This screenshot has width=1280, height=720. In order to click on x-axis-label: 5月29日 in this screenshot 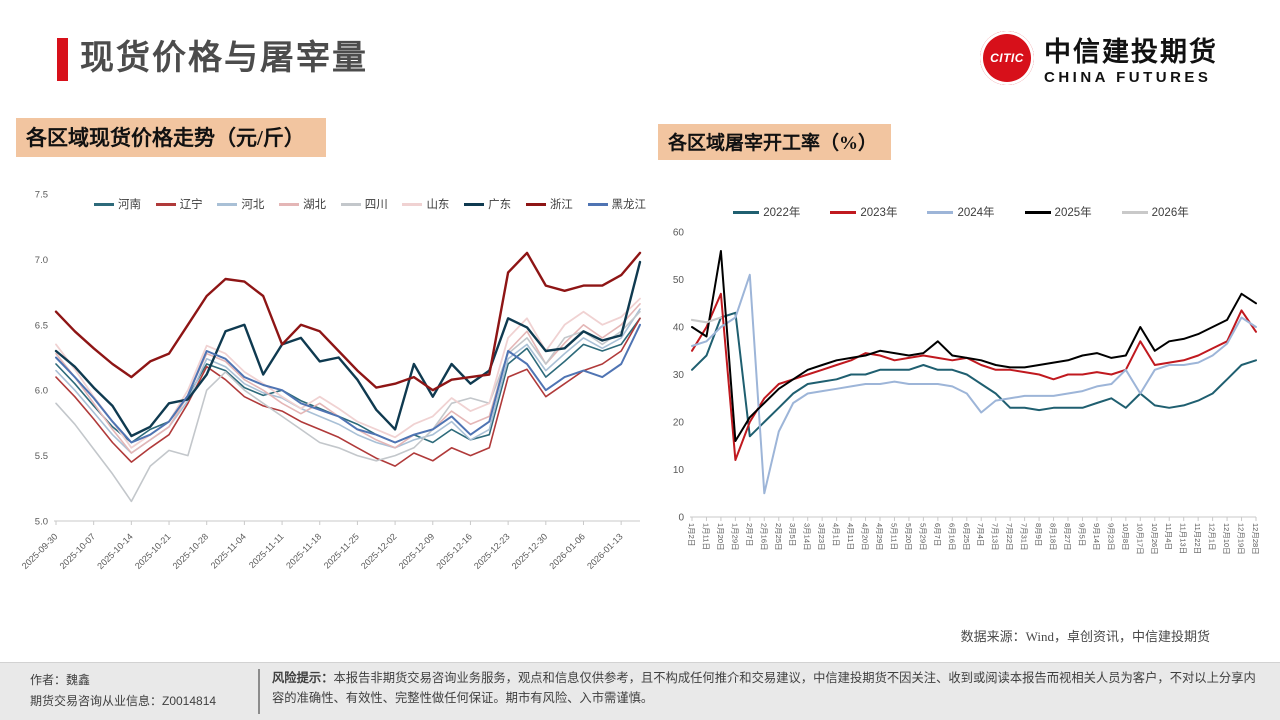, I will do `click(922, 537)`.